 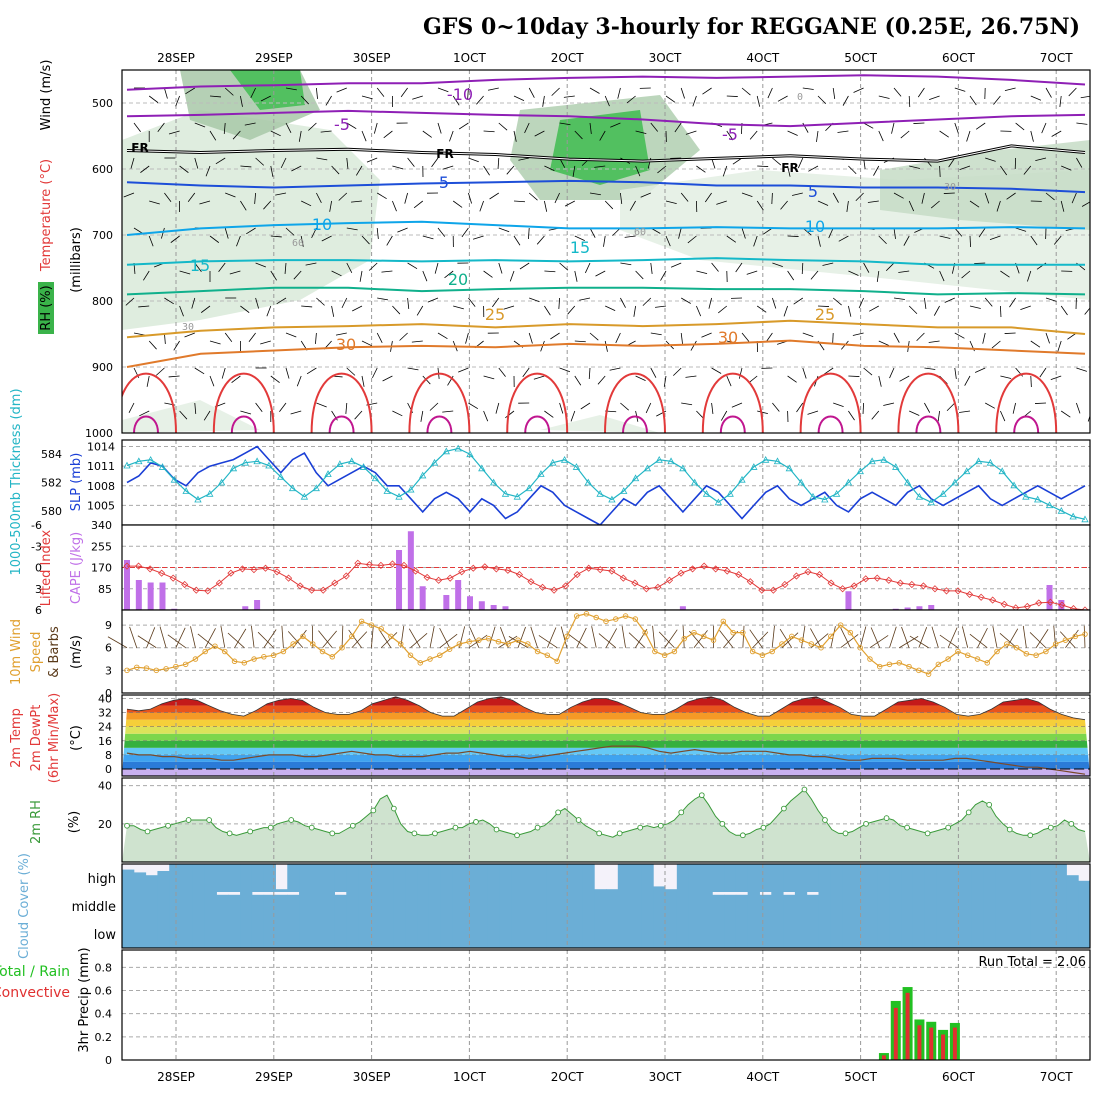 I want to click on cape-bar, so click(x=410, y=570).